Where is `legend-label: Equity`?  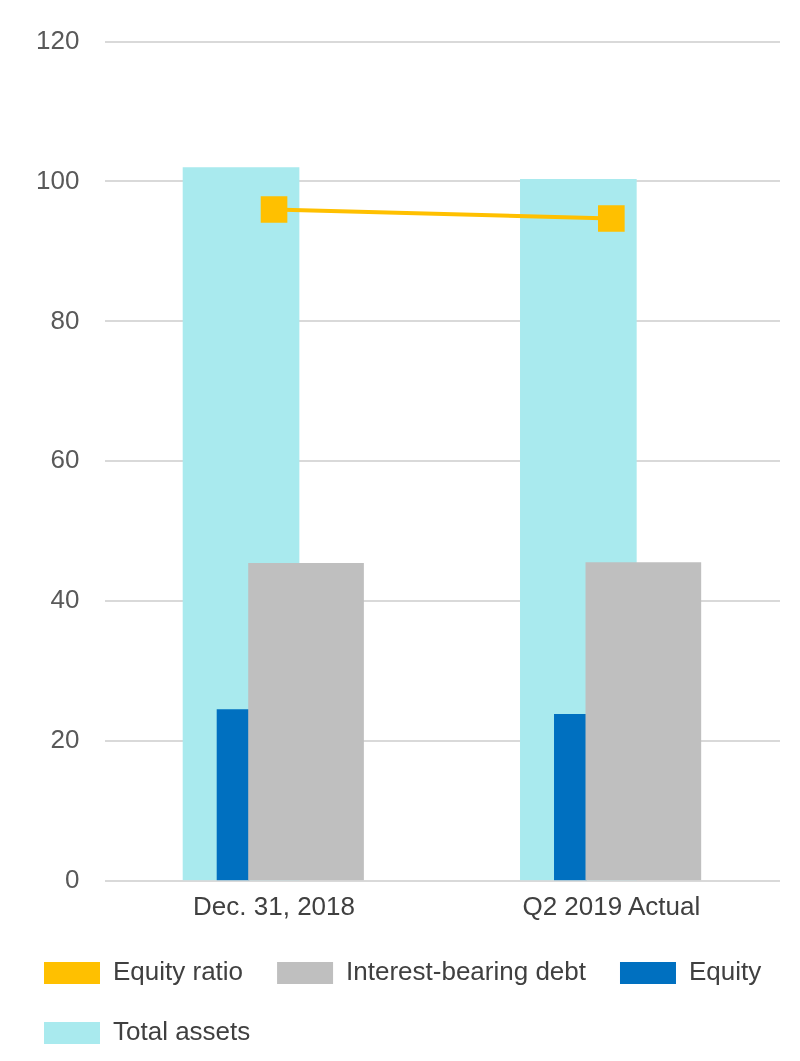 legend-label: Equity is located at coordinates (725, 971).